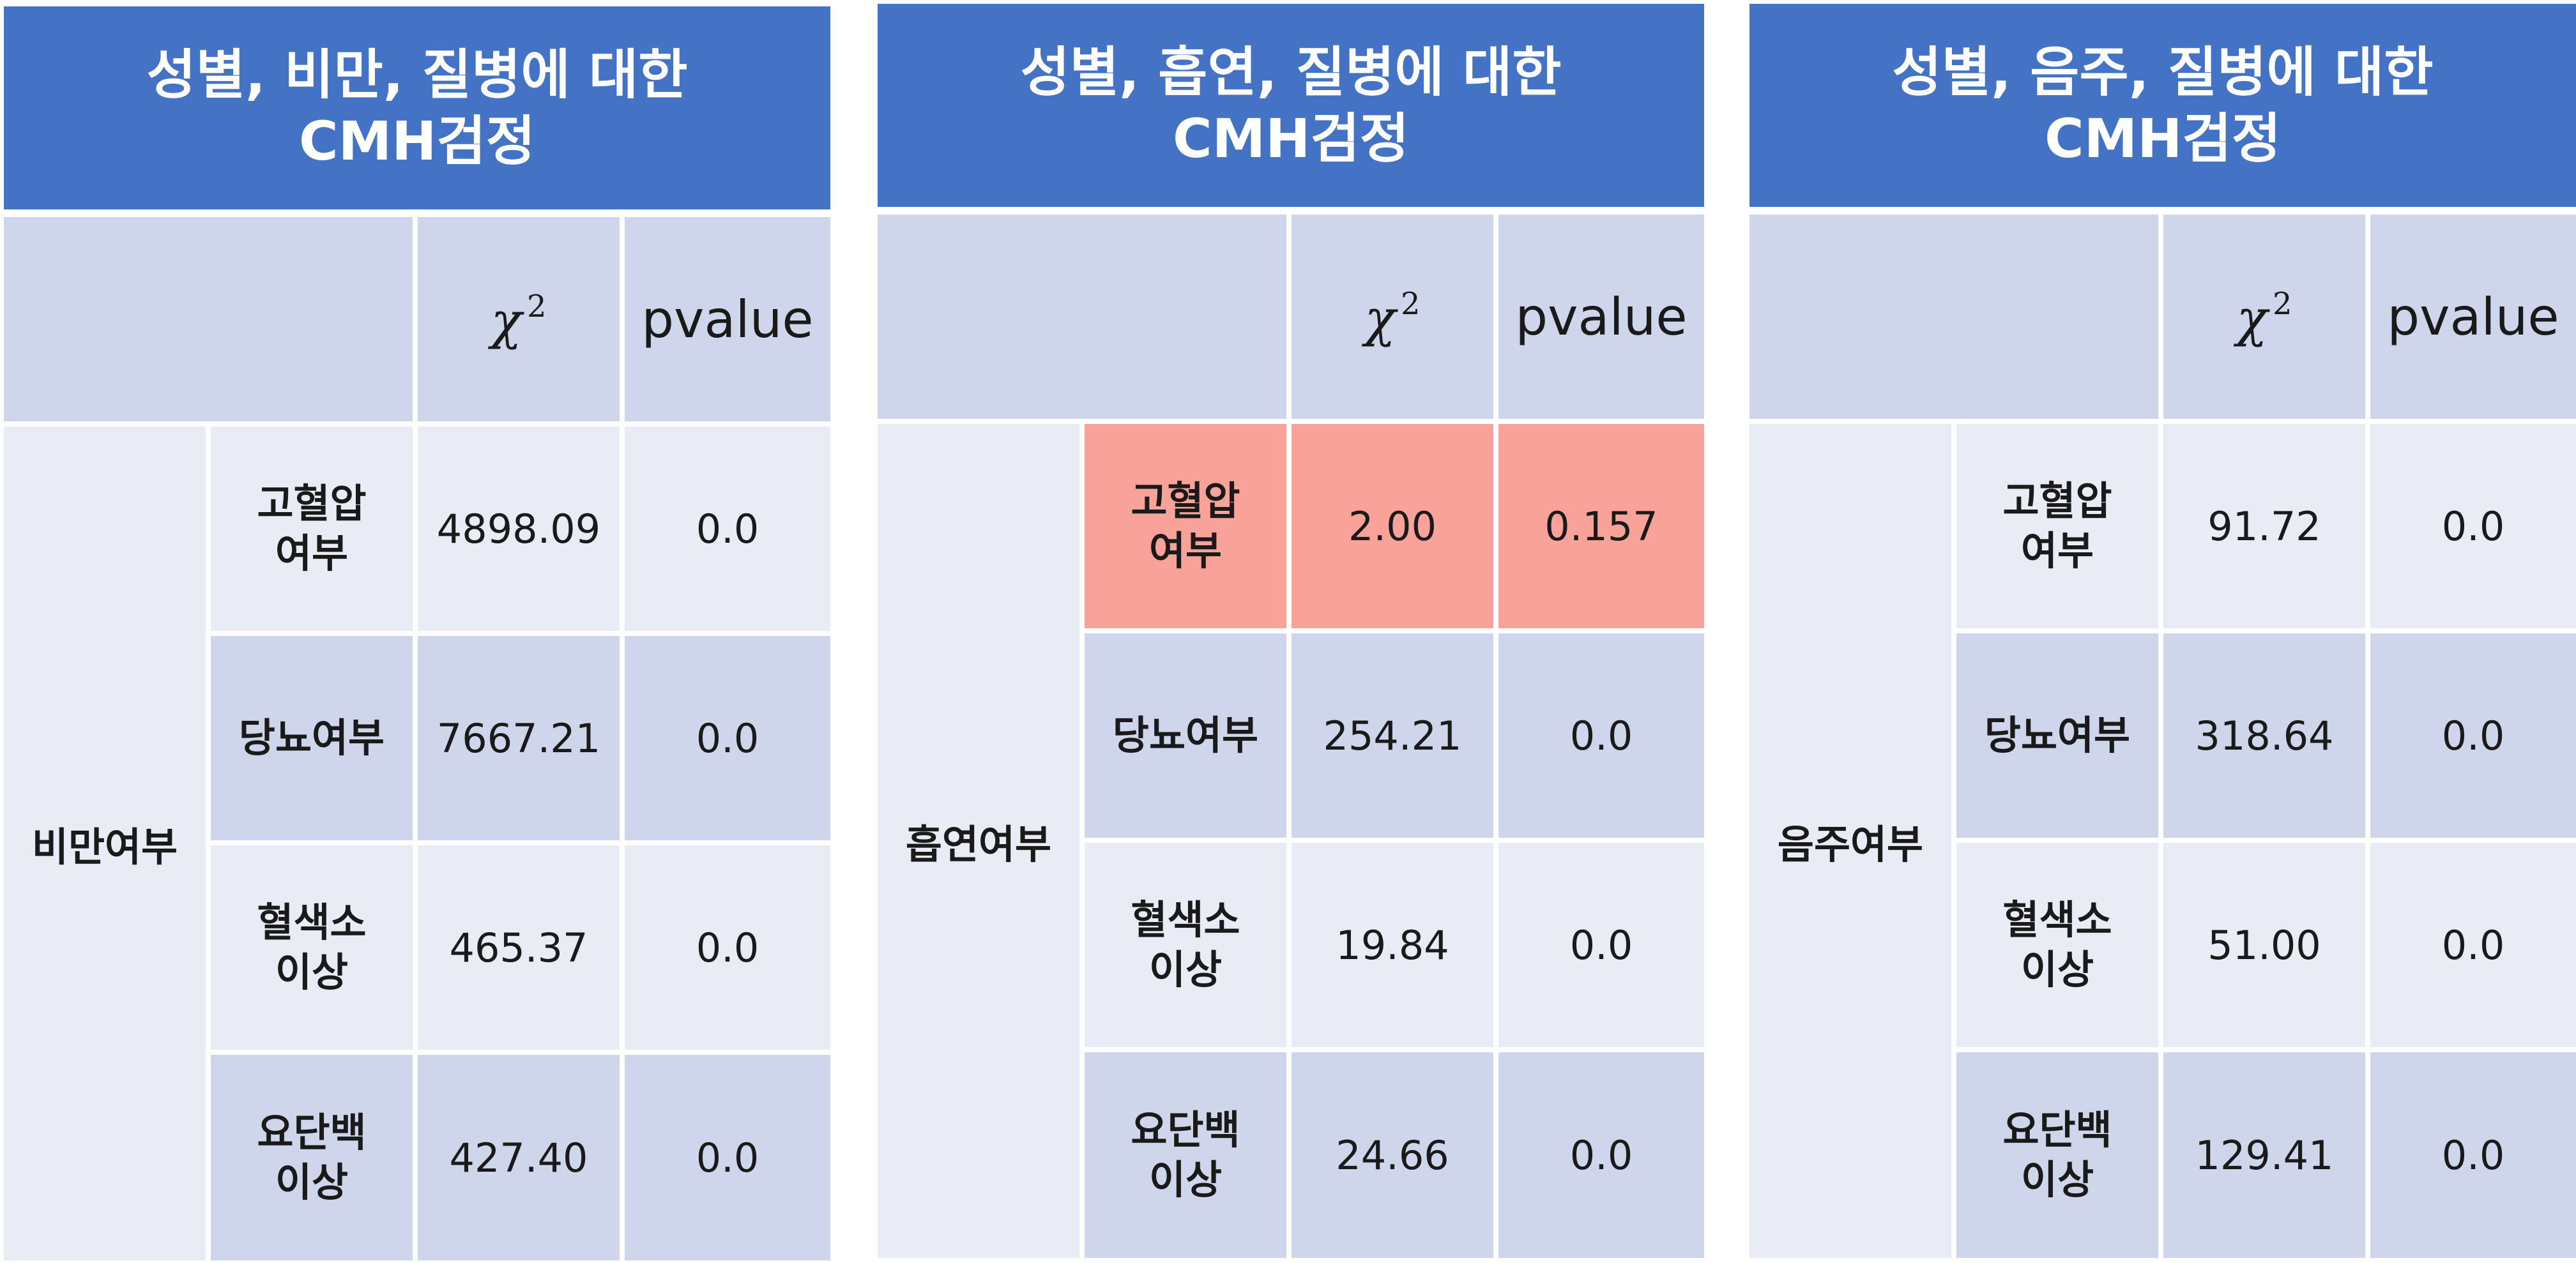 The height and width of the screenshot is (1263, 2576). I want to click on panel-title: 성별, 흡연, 질병에 대한 CMH검정, so click(1291, 105).